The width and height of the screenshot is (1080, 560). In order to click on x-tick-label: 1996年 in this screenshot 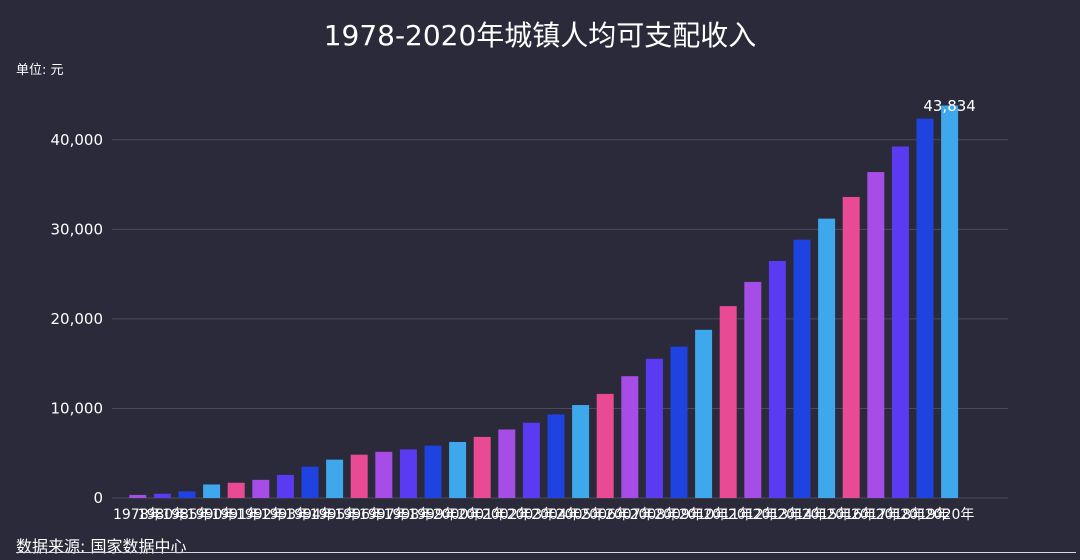, I will do `click(359, 515)`.